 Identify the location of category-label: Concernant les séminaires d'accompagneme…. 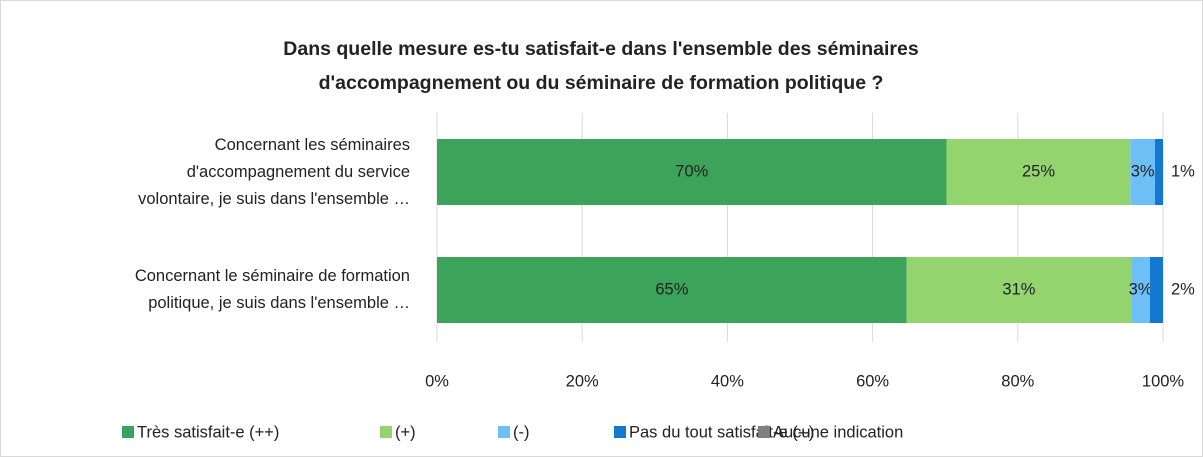
(274, 171).